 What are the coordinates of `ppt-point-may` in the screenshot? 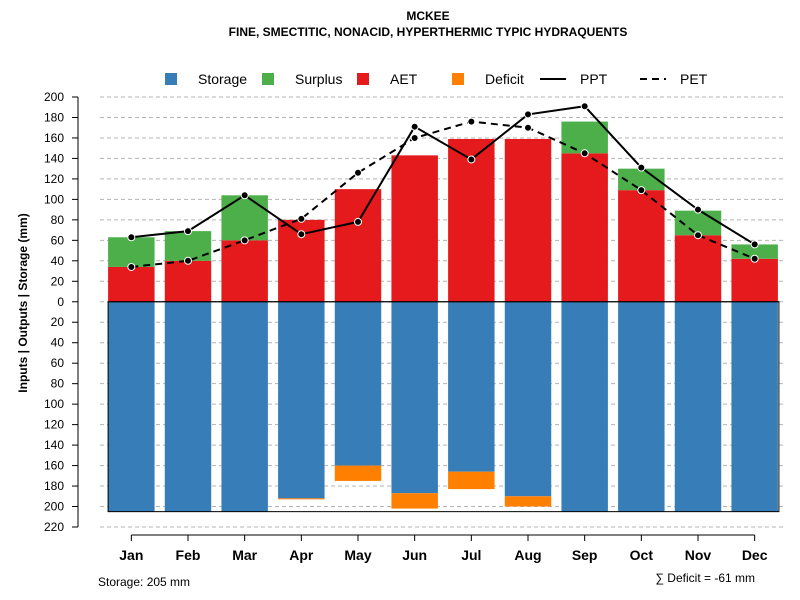 It's located at (358, 221).